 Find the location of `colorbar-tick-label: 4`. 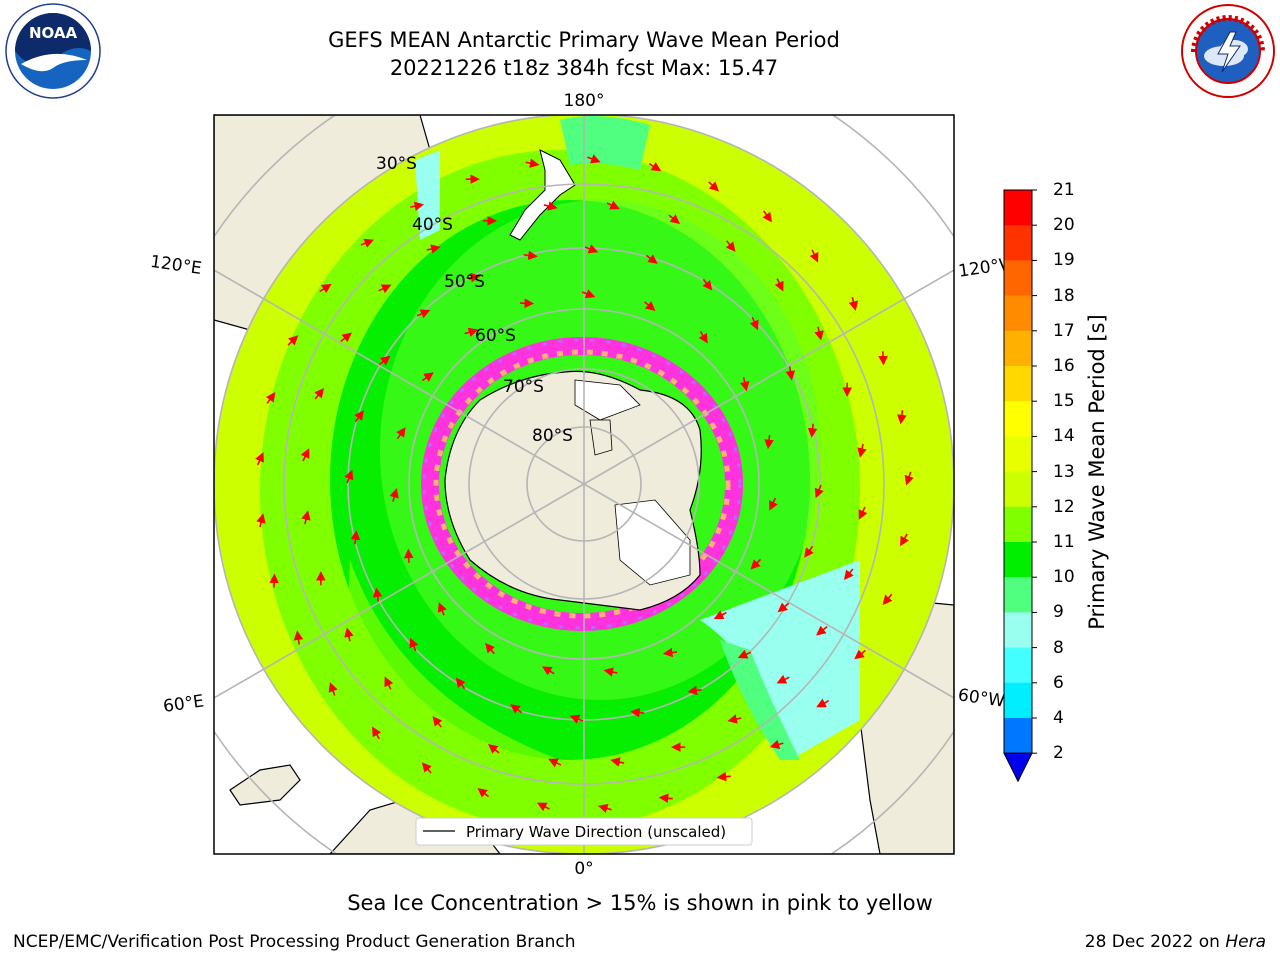

colorbar-tick-label: 4 is located at coordinates (1058, 718).